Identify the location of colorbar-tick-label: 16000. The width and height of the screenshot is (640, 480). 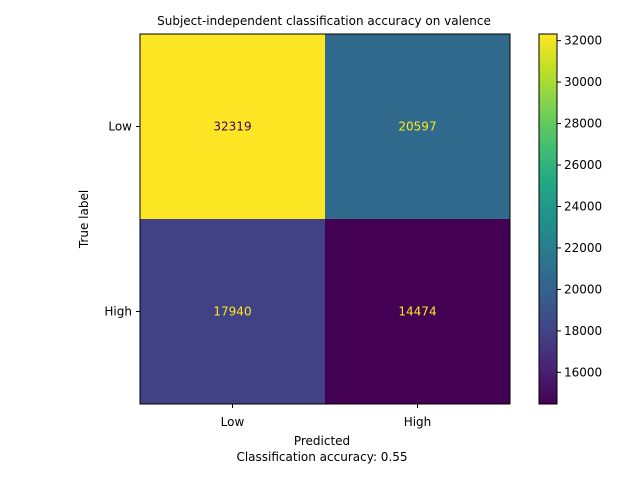
(583, 372).